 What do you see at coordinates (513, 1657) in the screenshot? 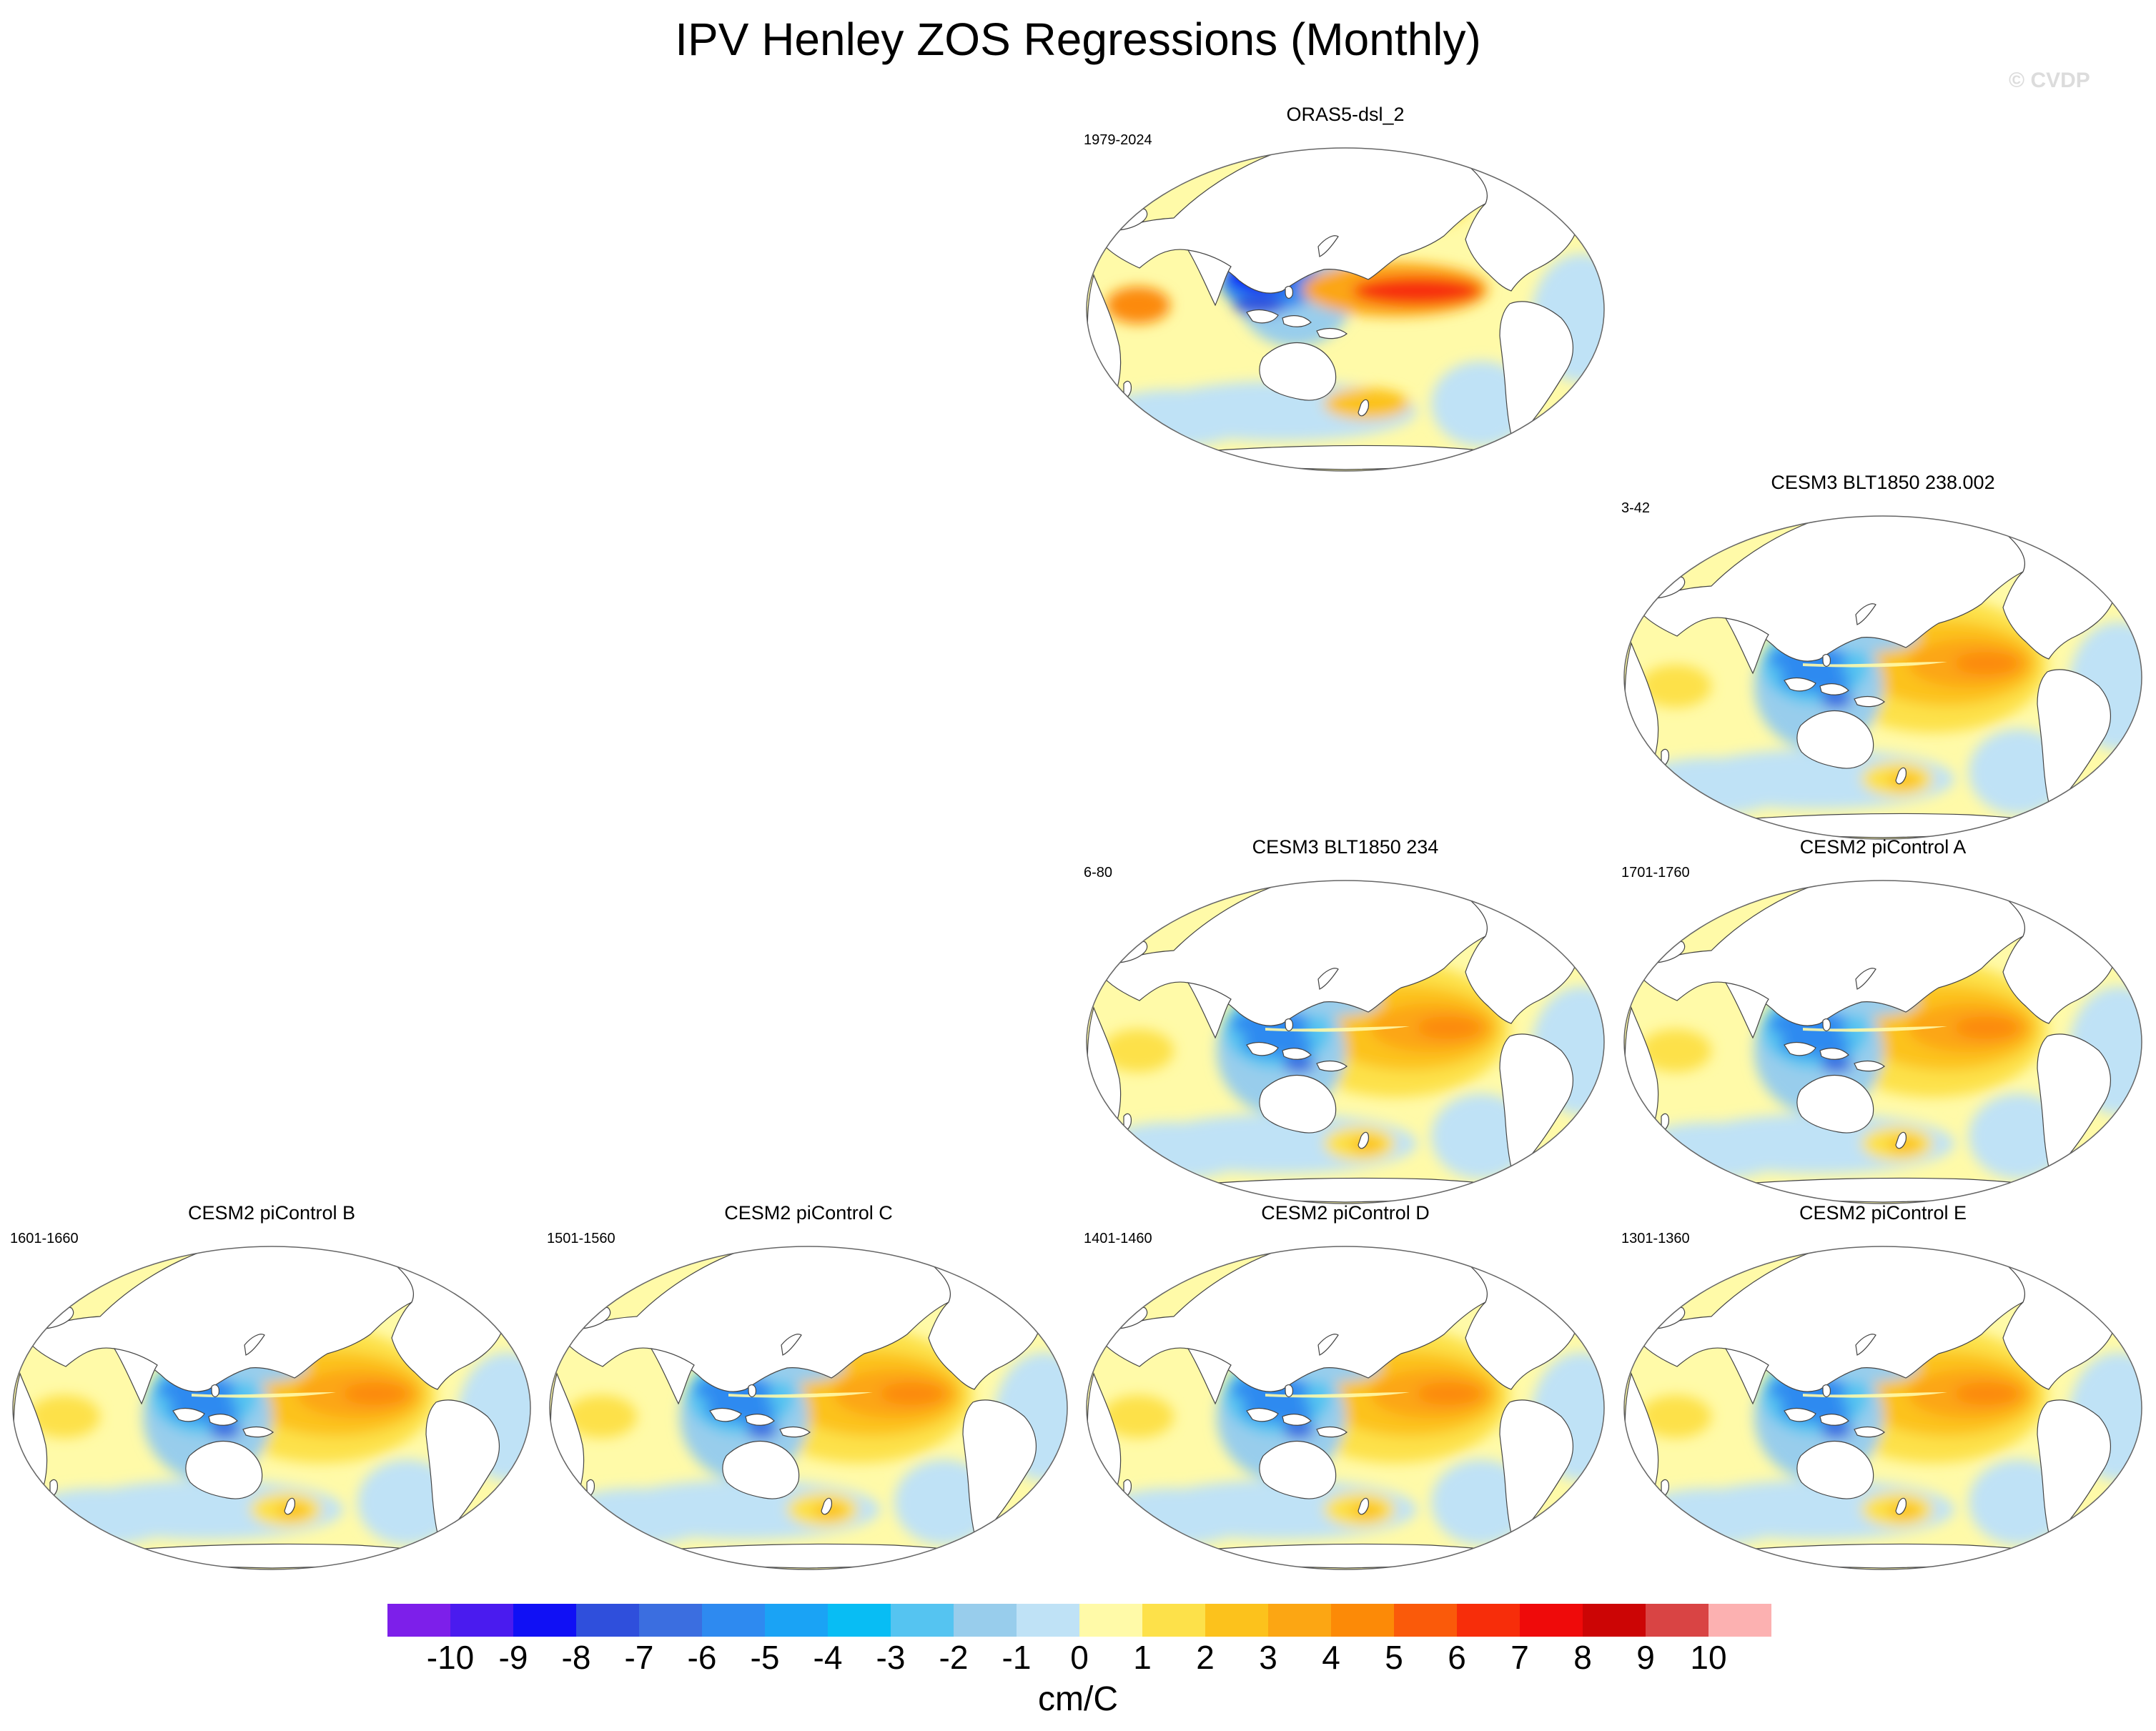
I see `colorbar-tick-label: -9` at bounding box center [513, 1657].